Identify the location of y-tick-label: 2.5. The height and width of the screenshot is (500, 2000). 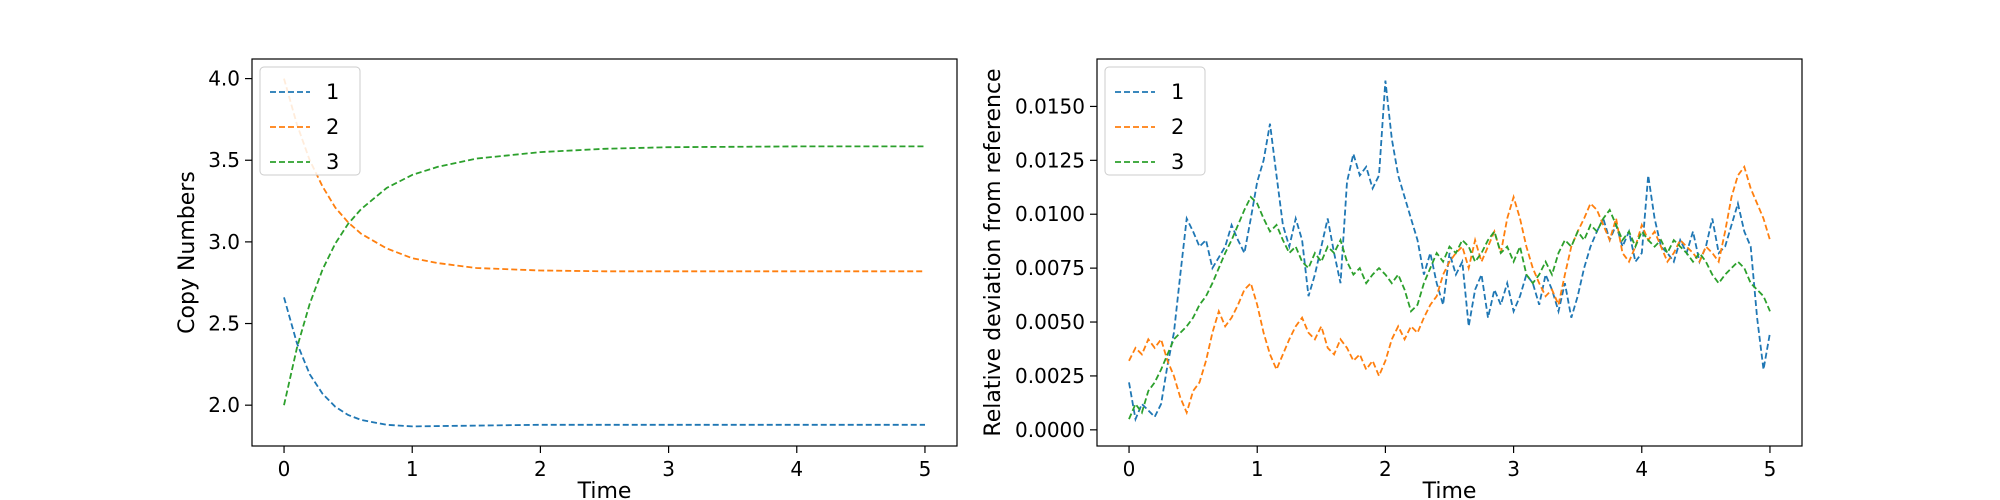
(224, 324).